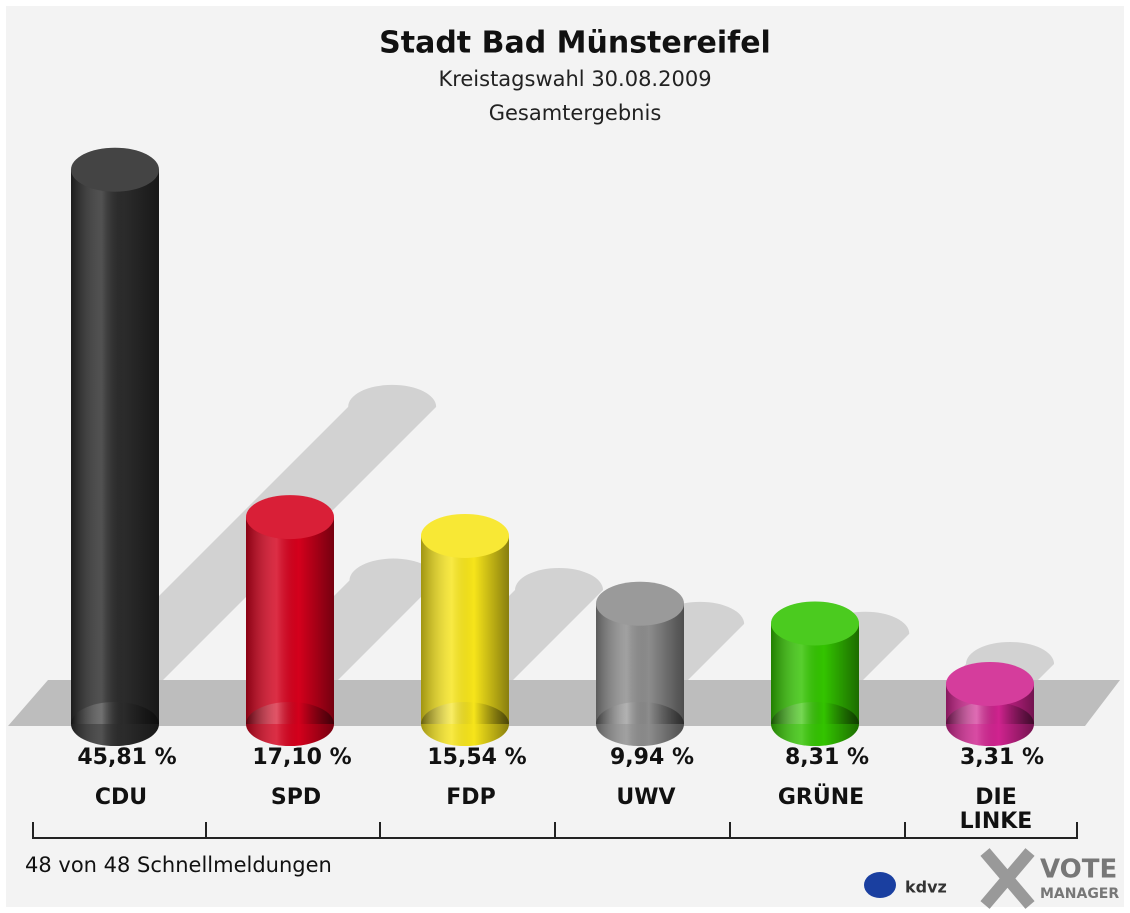 This screenshot has width=1130, height=913. What do you see at coordinates (1079, 894) in the screenshot?
I see `logo-text: MANAGER` at bounding box center [1079, 894].